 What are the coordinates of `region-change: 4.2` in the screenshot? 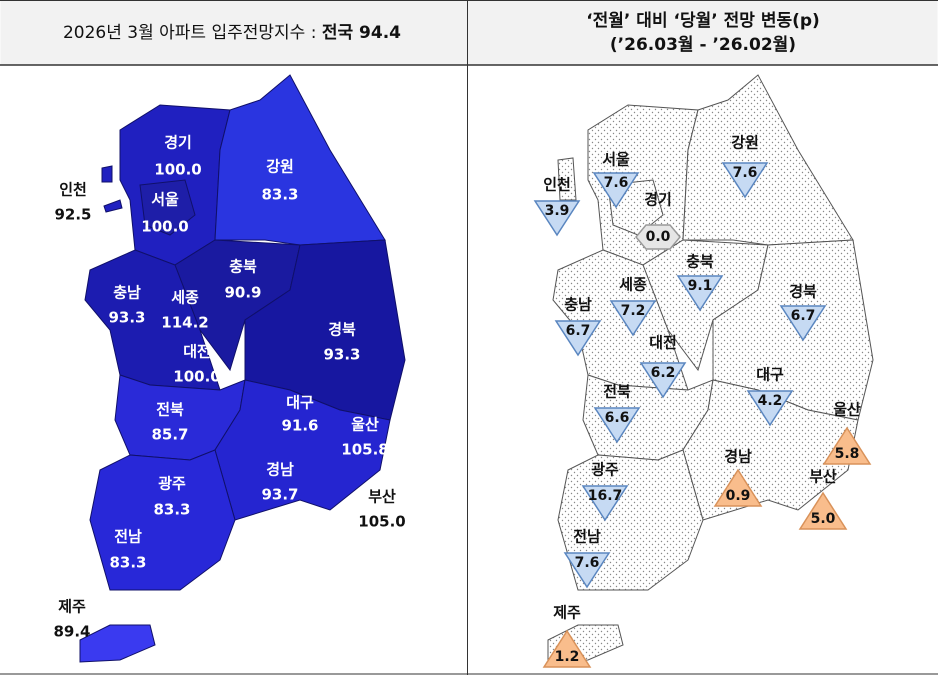 It's located at (770, 401).